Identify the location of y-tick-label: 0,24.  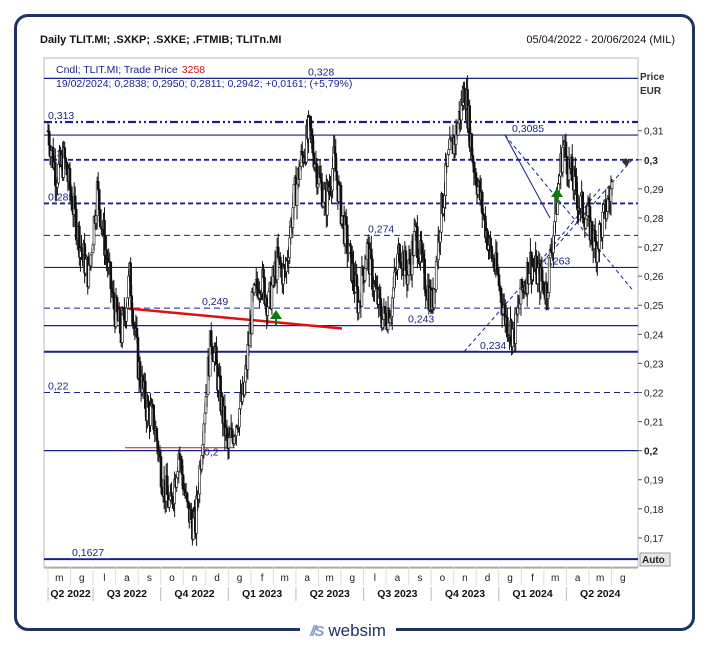
(654, 335).